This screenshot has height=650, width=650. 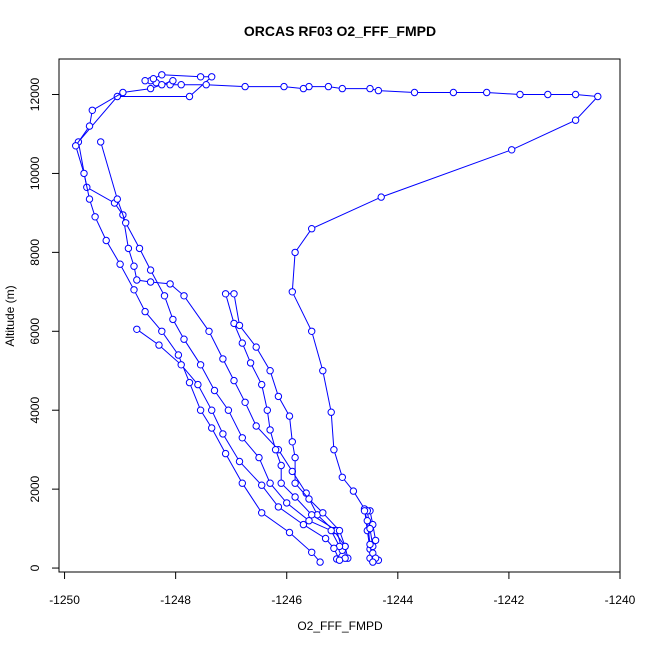 What do you see at coordinates (340, 626) in the screenshot?
I see `x-axis-label: O2_FFF_FMPD` at bounding box center [340, 626].